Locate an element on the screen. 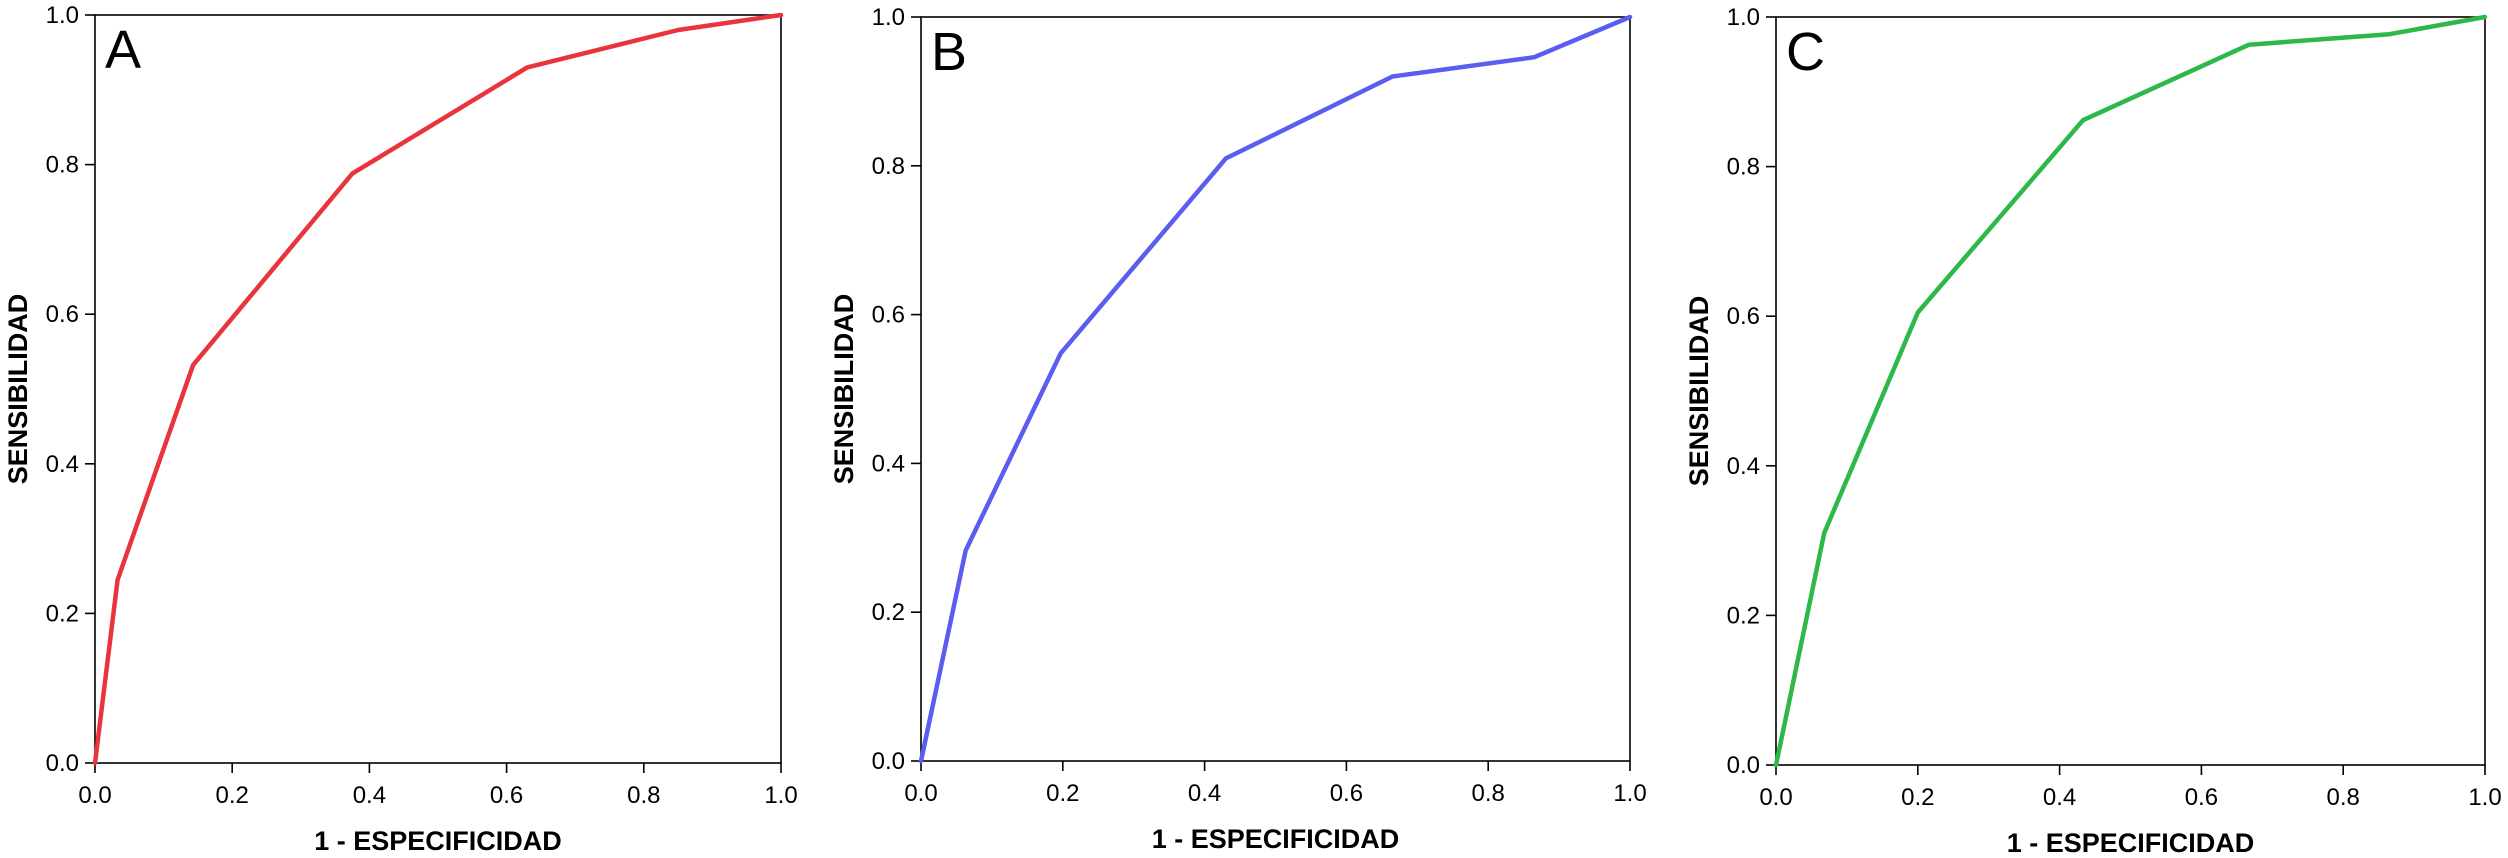  panel-letter: A is located at coordinates (123, 50).